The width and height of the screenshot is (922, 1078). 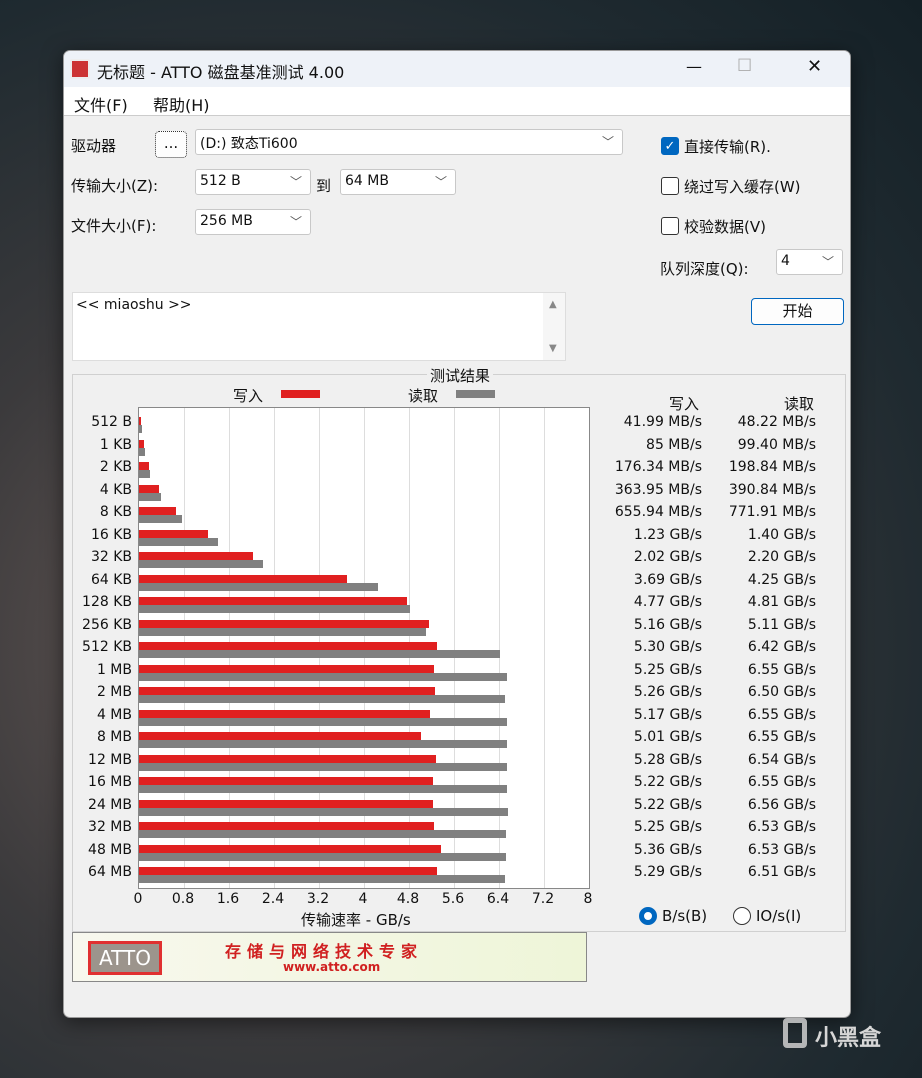 I want to click on x-tick-label: 0, so click(x=138, y=899).